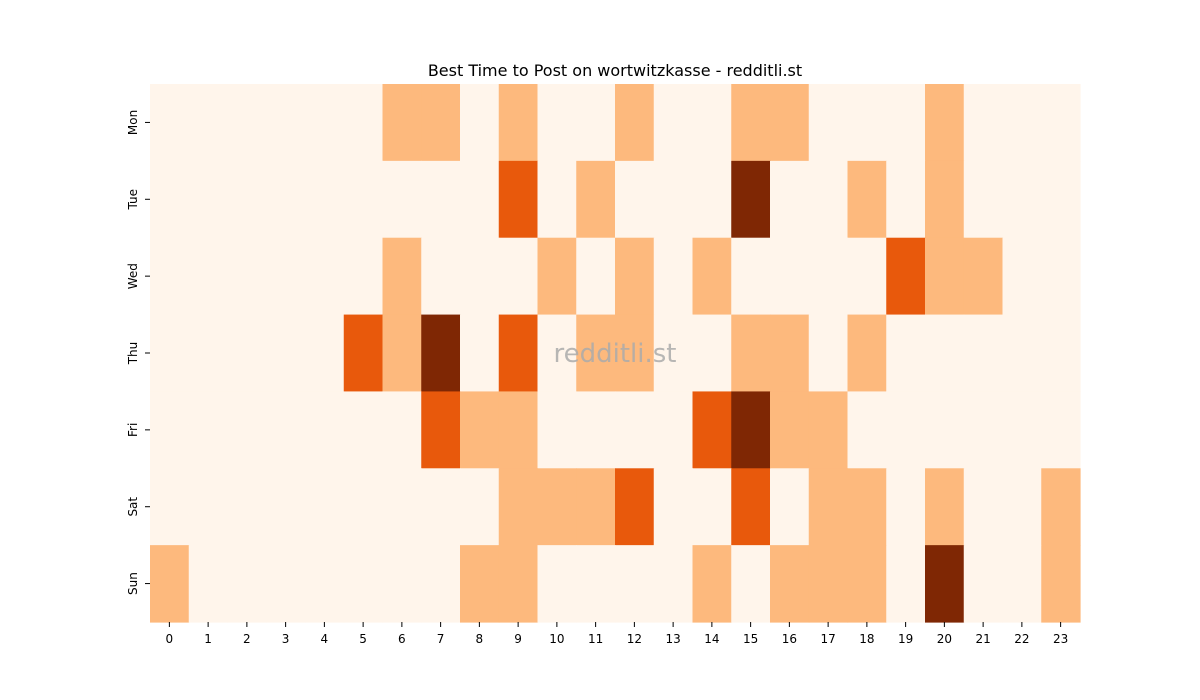 The image size is (1200, 700). I want to click on x-tick-label: 18, so click(866, 639).